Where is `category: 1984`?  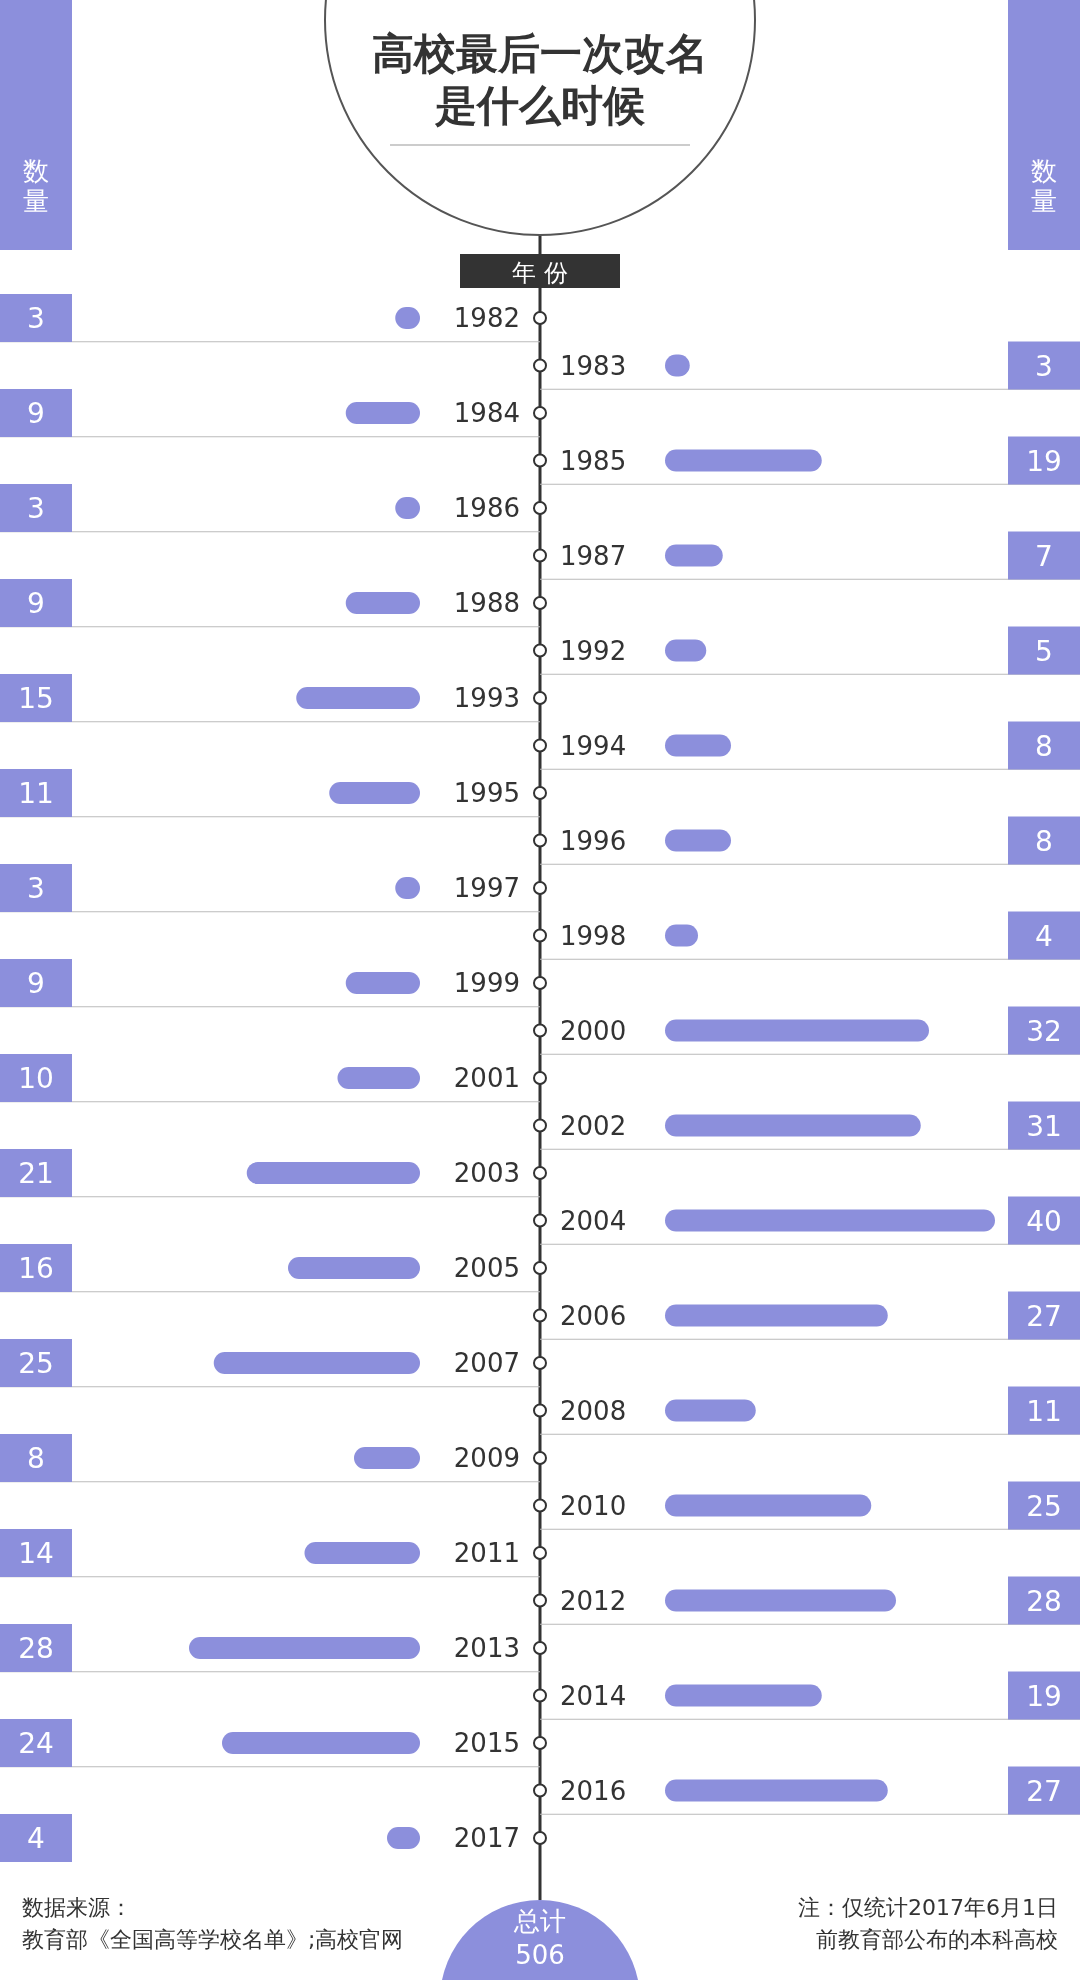
category: 1984 is located at coordinates (486, 413).